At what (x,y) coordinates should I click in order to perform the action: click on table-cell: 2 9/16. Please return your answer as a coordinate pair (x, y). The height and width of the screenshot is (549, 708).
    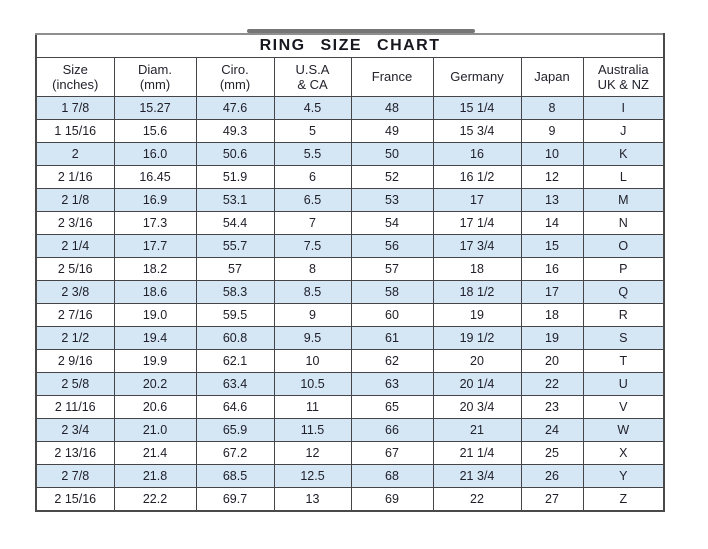
    Looking at the image, I should click on (75, 361).